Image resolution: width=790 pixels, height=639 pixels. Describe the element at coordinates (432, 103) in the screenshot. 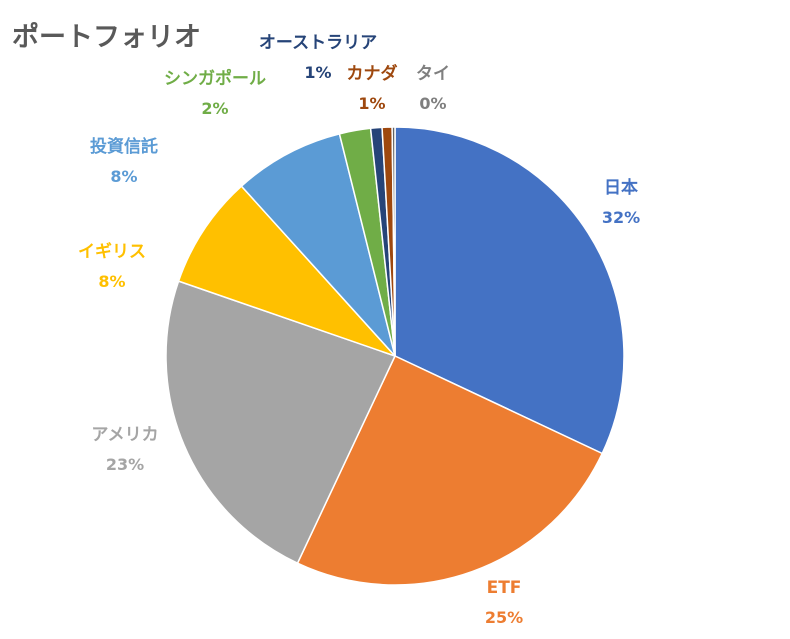

I see `slice-percent-label: 0%` at that location.